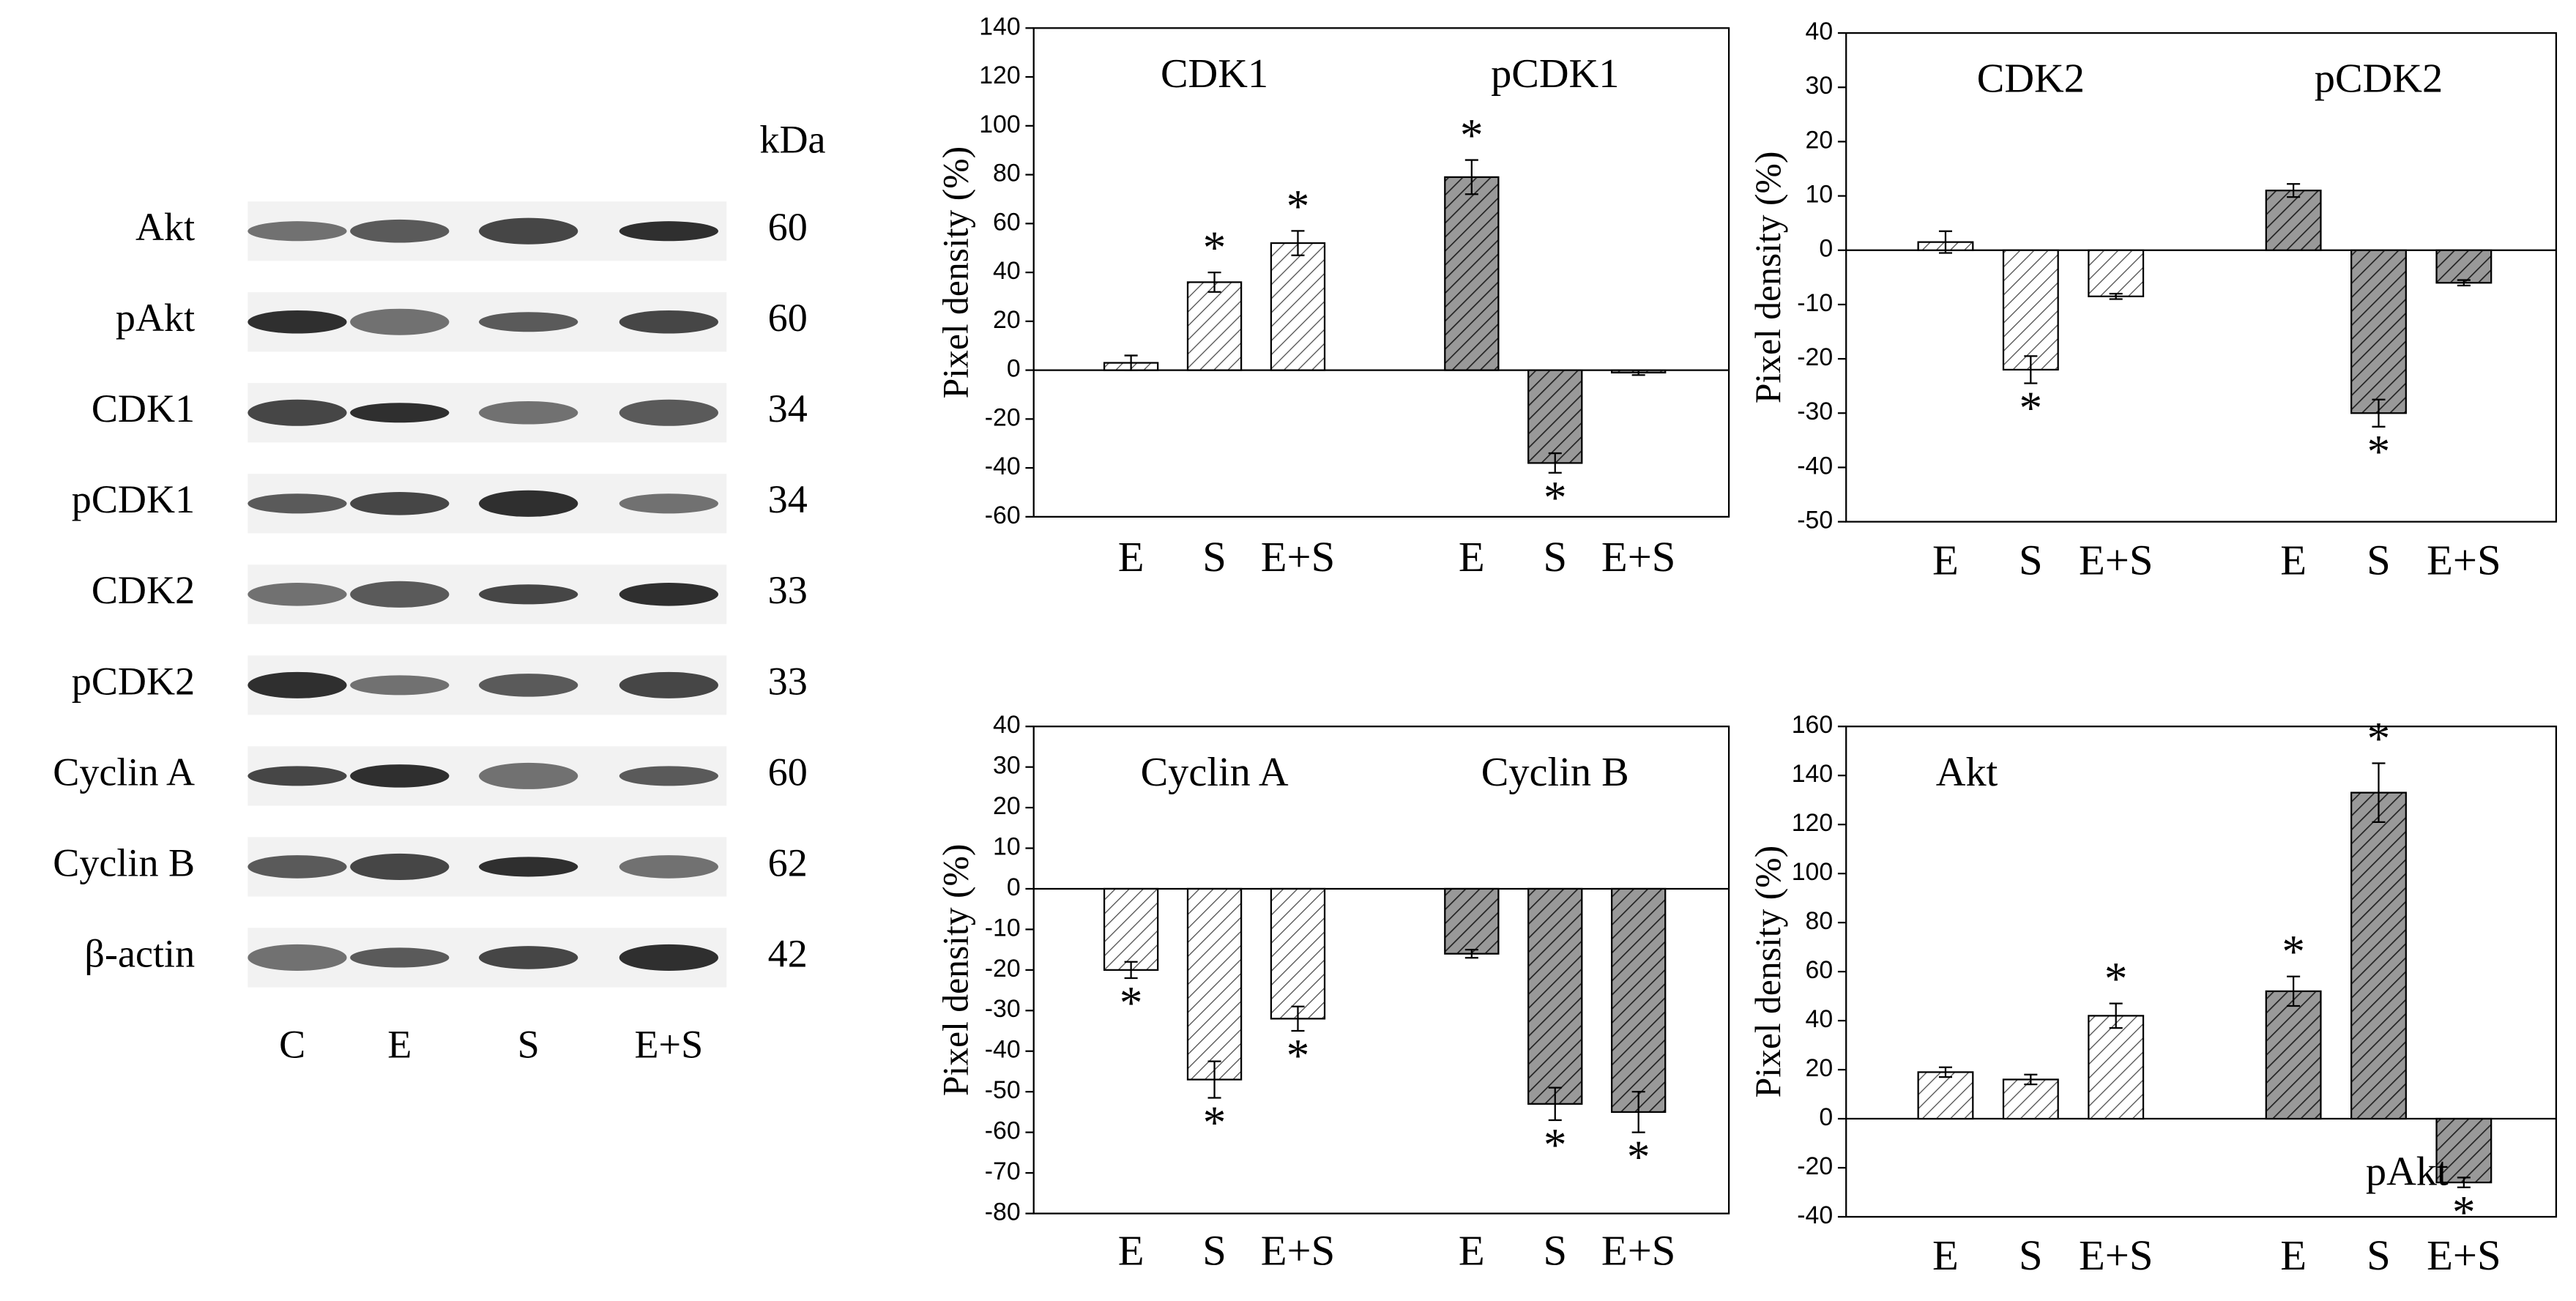  I want to click on group-label: Akt, so click(1967, 772).